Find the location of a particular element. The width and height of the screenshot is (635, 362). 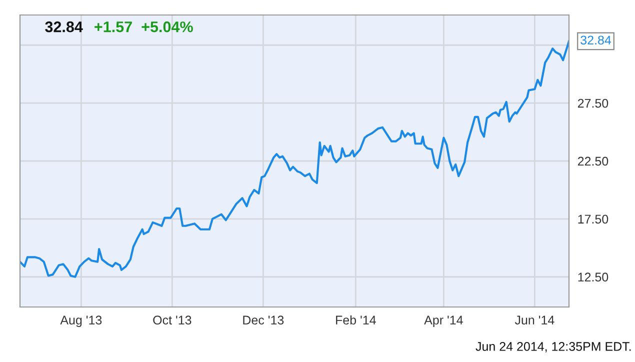

x-tick-label: Jun '14 is located at coordinates (534, 320).